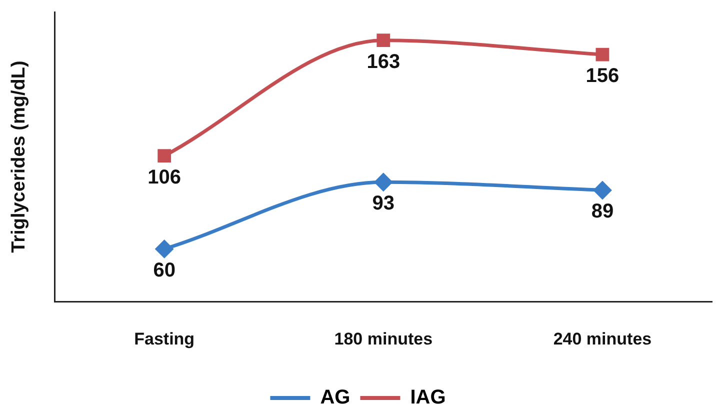  I want to click on data-label: 106, so click(165, 177).